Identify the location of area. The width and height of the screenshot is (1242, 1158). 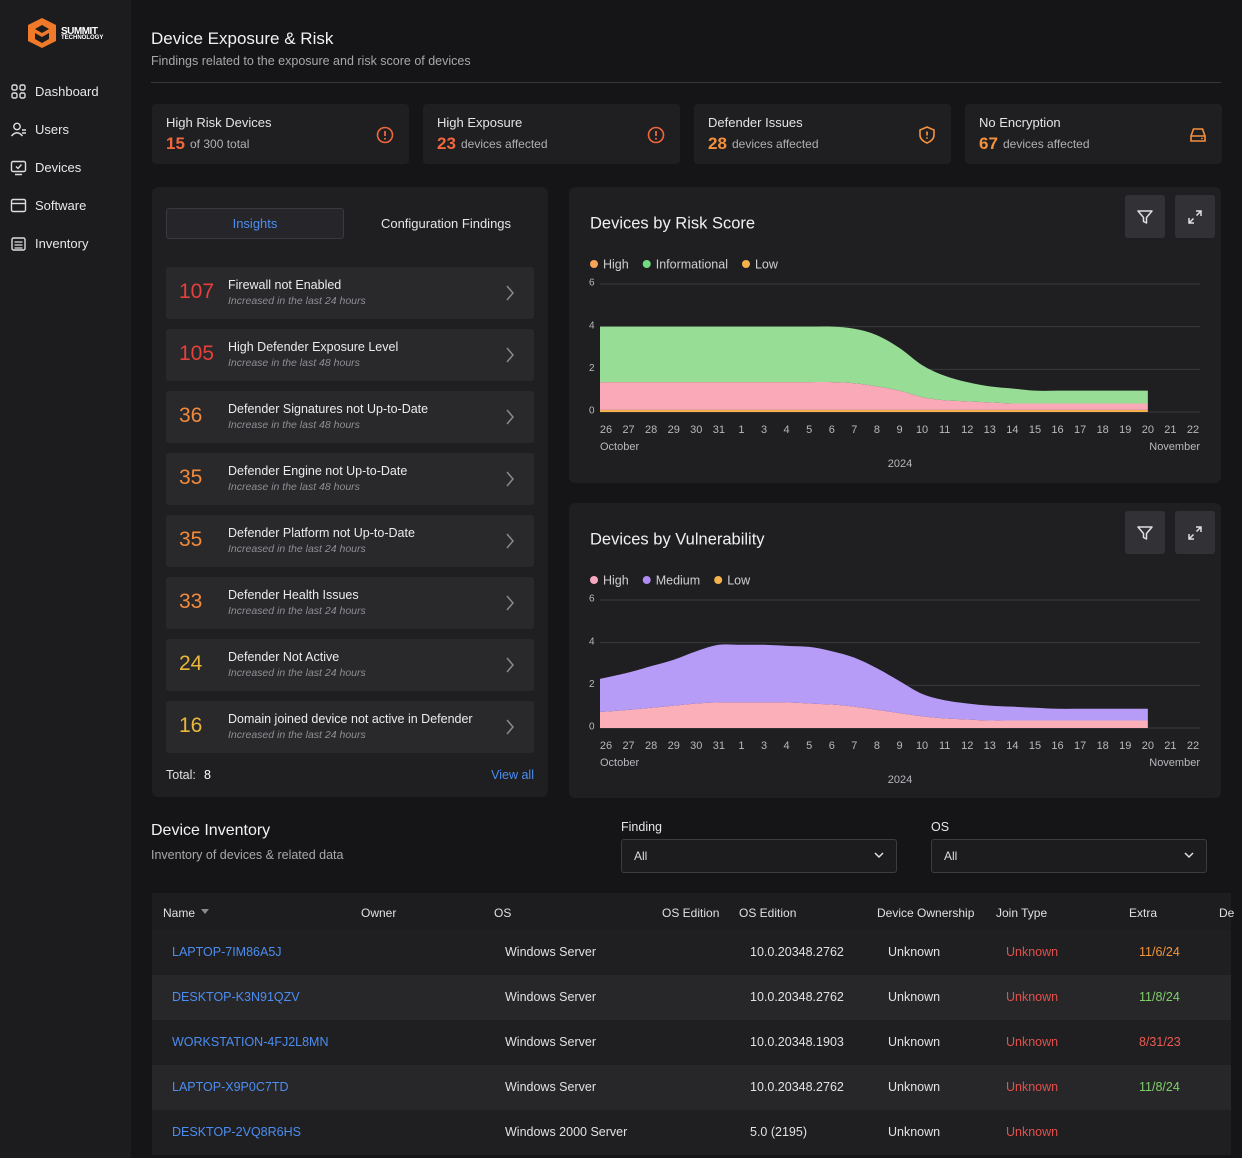
(874, 682).